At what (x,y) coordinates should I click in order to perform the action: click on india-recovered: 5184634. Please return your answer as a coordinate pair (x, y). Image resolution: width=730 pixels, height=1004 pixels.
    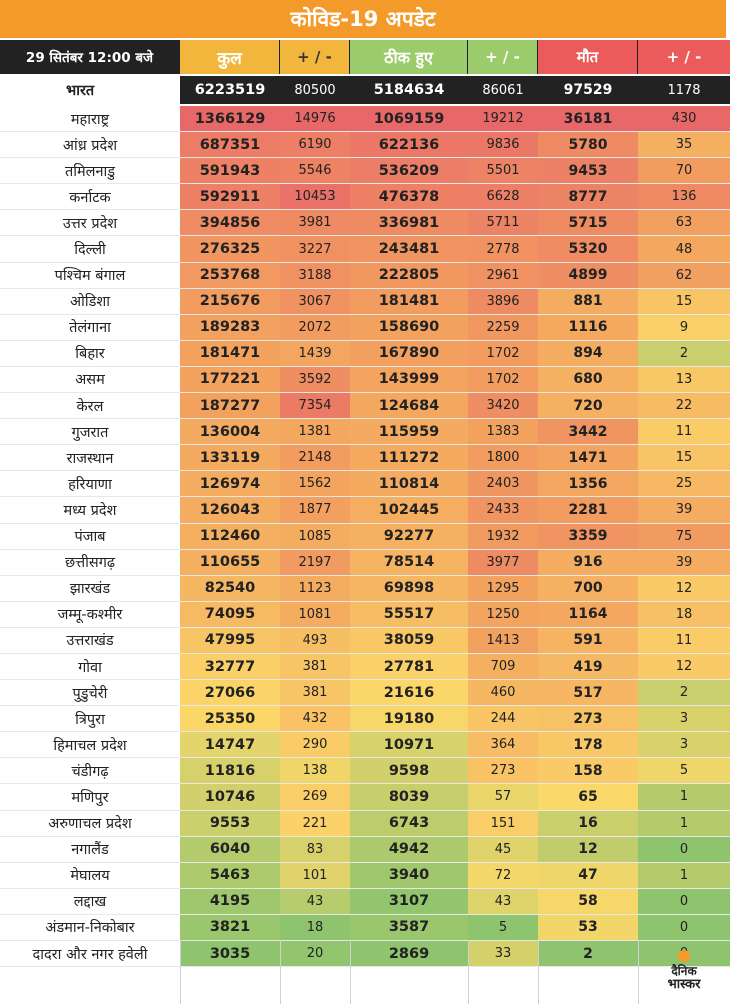
    Looking at the image, I should click on (409, 90).